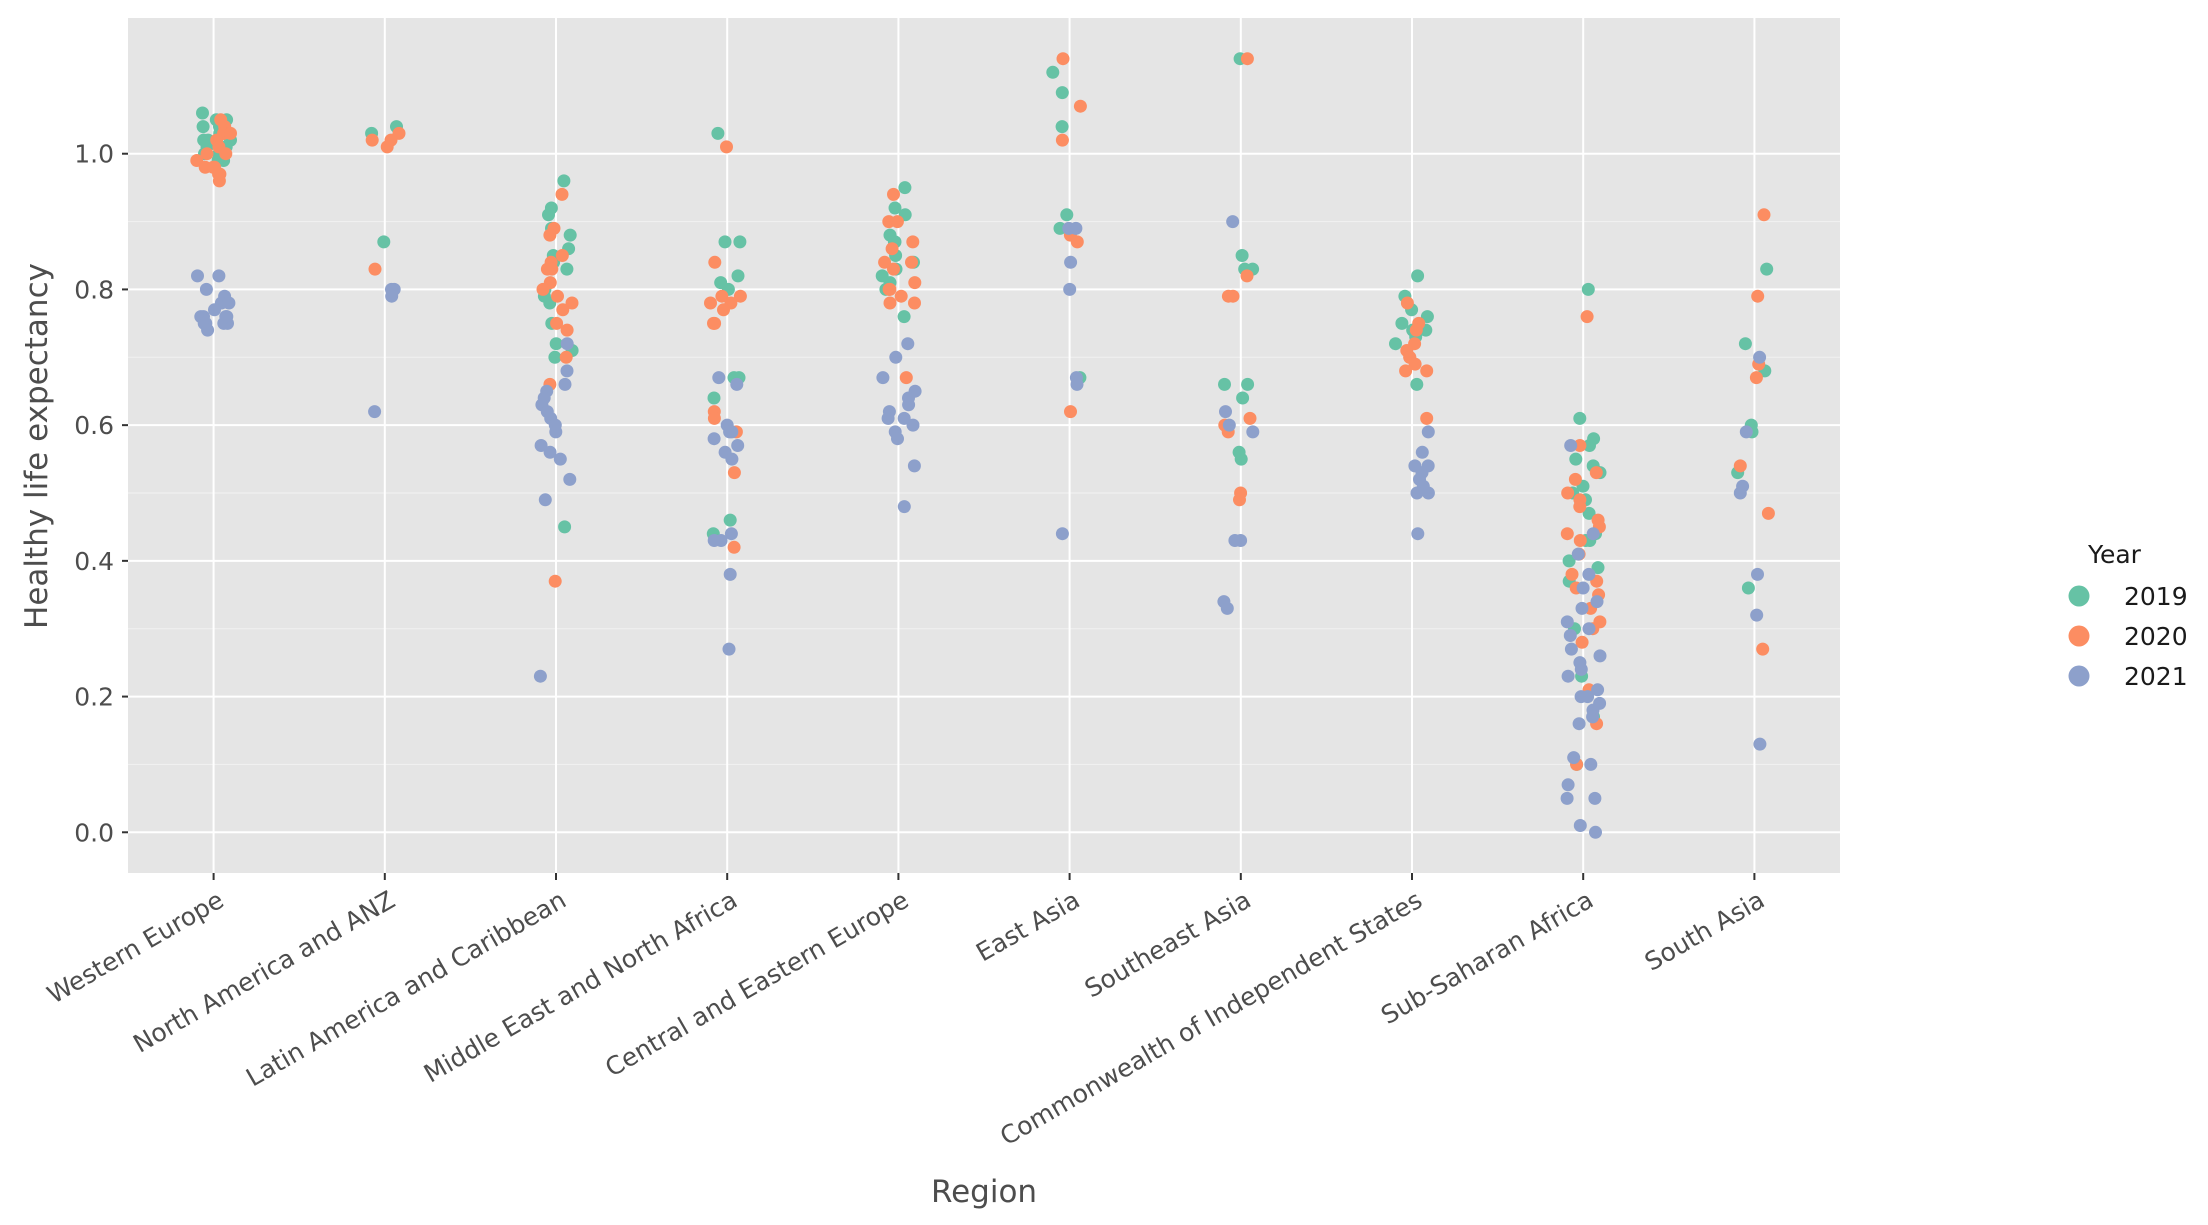 Image resolution: width=2208 pixels, height=1225 pixels. Describe the element at coordinates (2156, 676) in the screenshot. I see `legend-label-2021: 2021` at that location.